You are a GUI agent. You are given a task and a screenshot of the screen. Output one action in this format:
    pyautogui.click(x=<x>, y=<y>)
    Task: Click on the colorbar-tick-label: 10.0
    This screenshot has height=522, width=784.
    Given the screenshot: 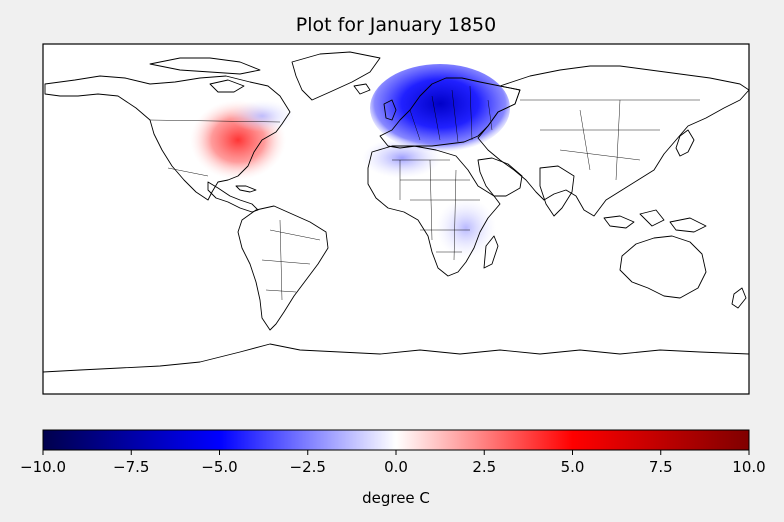 What is the action you would take?
    pyautogui.click(x=748, y=467)
    